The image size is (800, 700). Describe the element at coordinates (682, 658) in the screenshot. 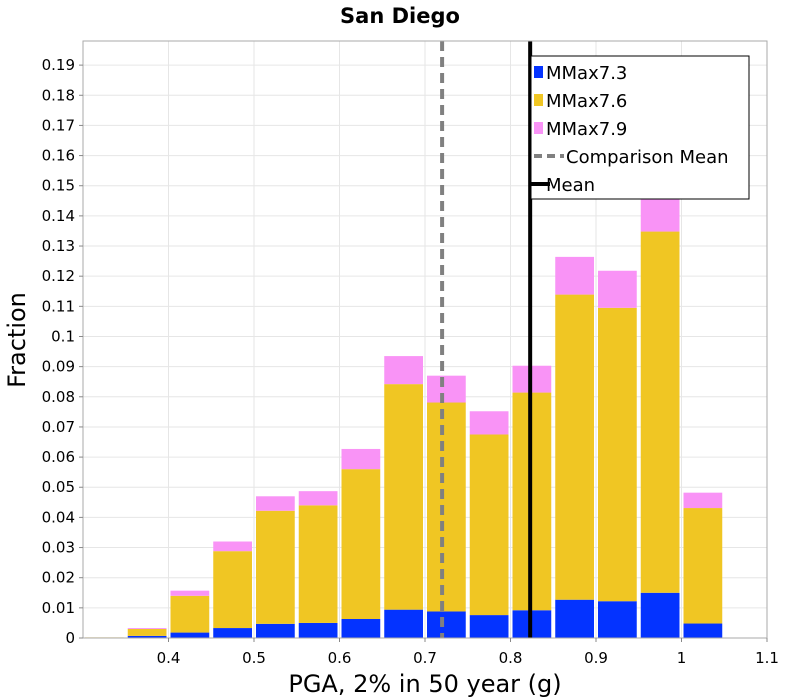

I see `x-tick-label: 1` at that location.